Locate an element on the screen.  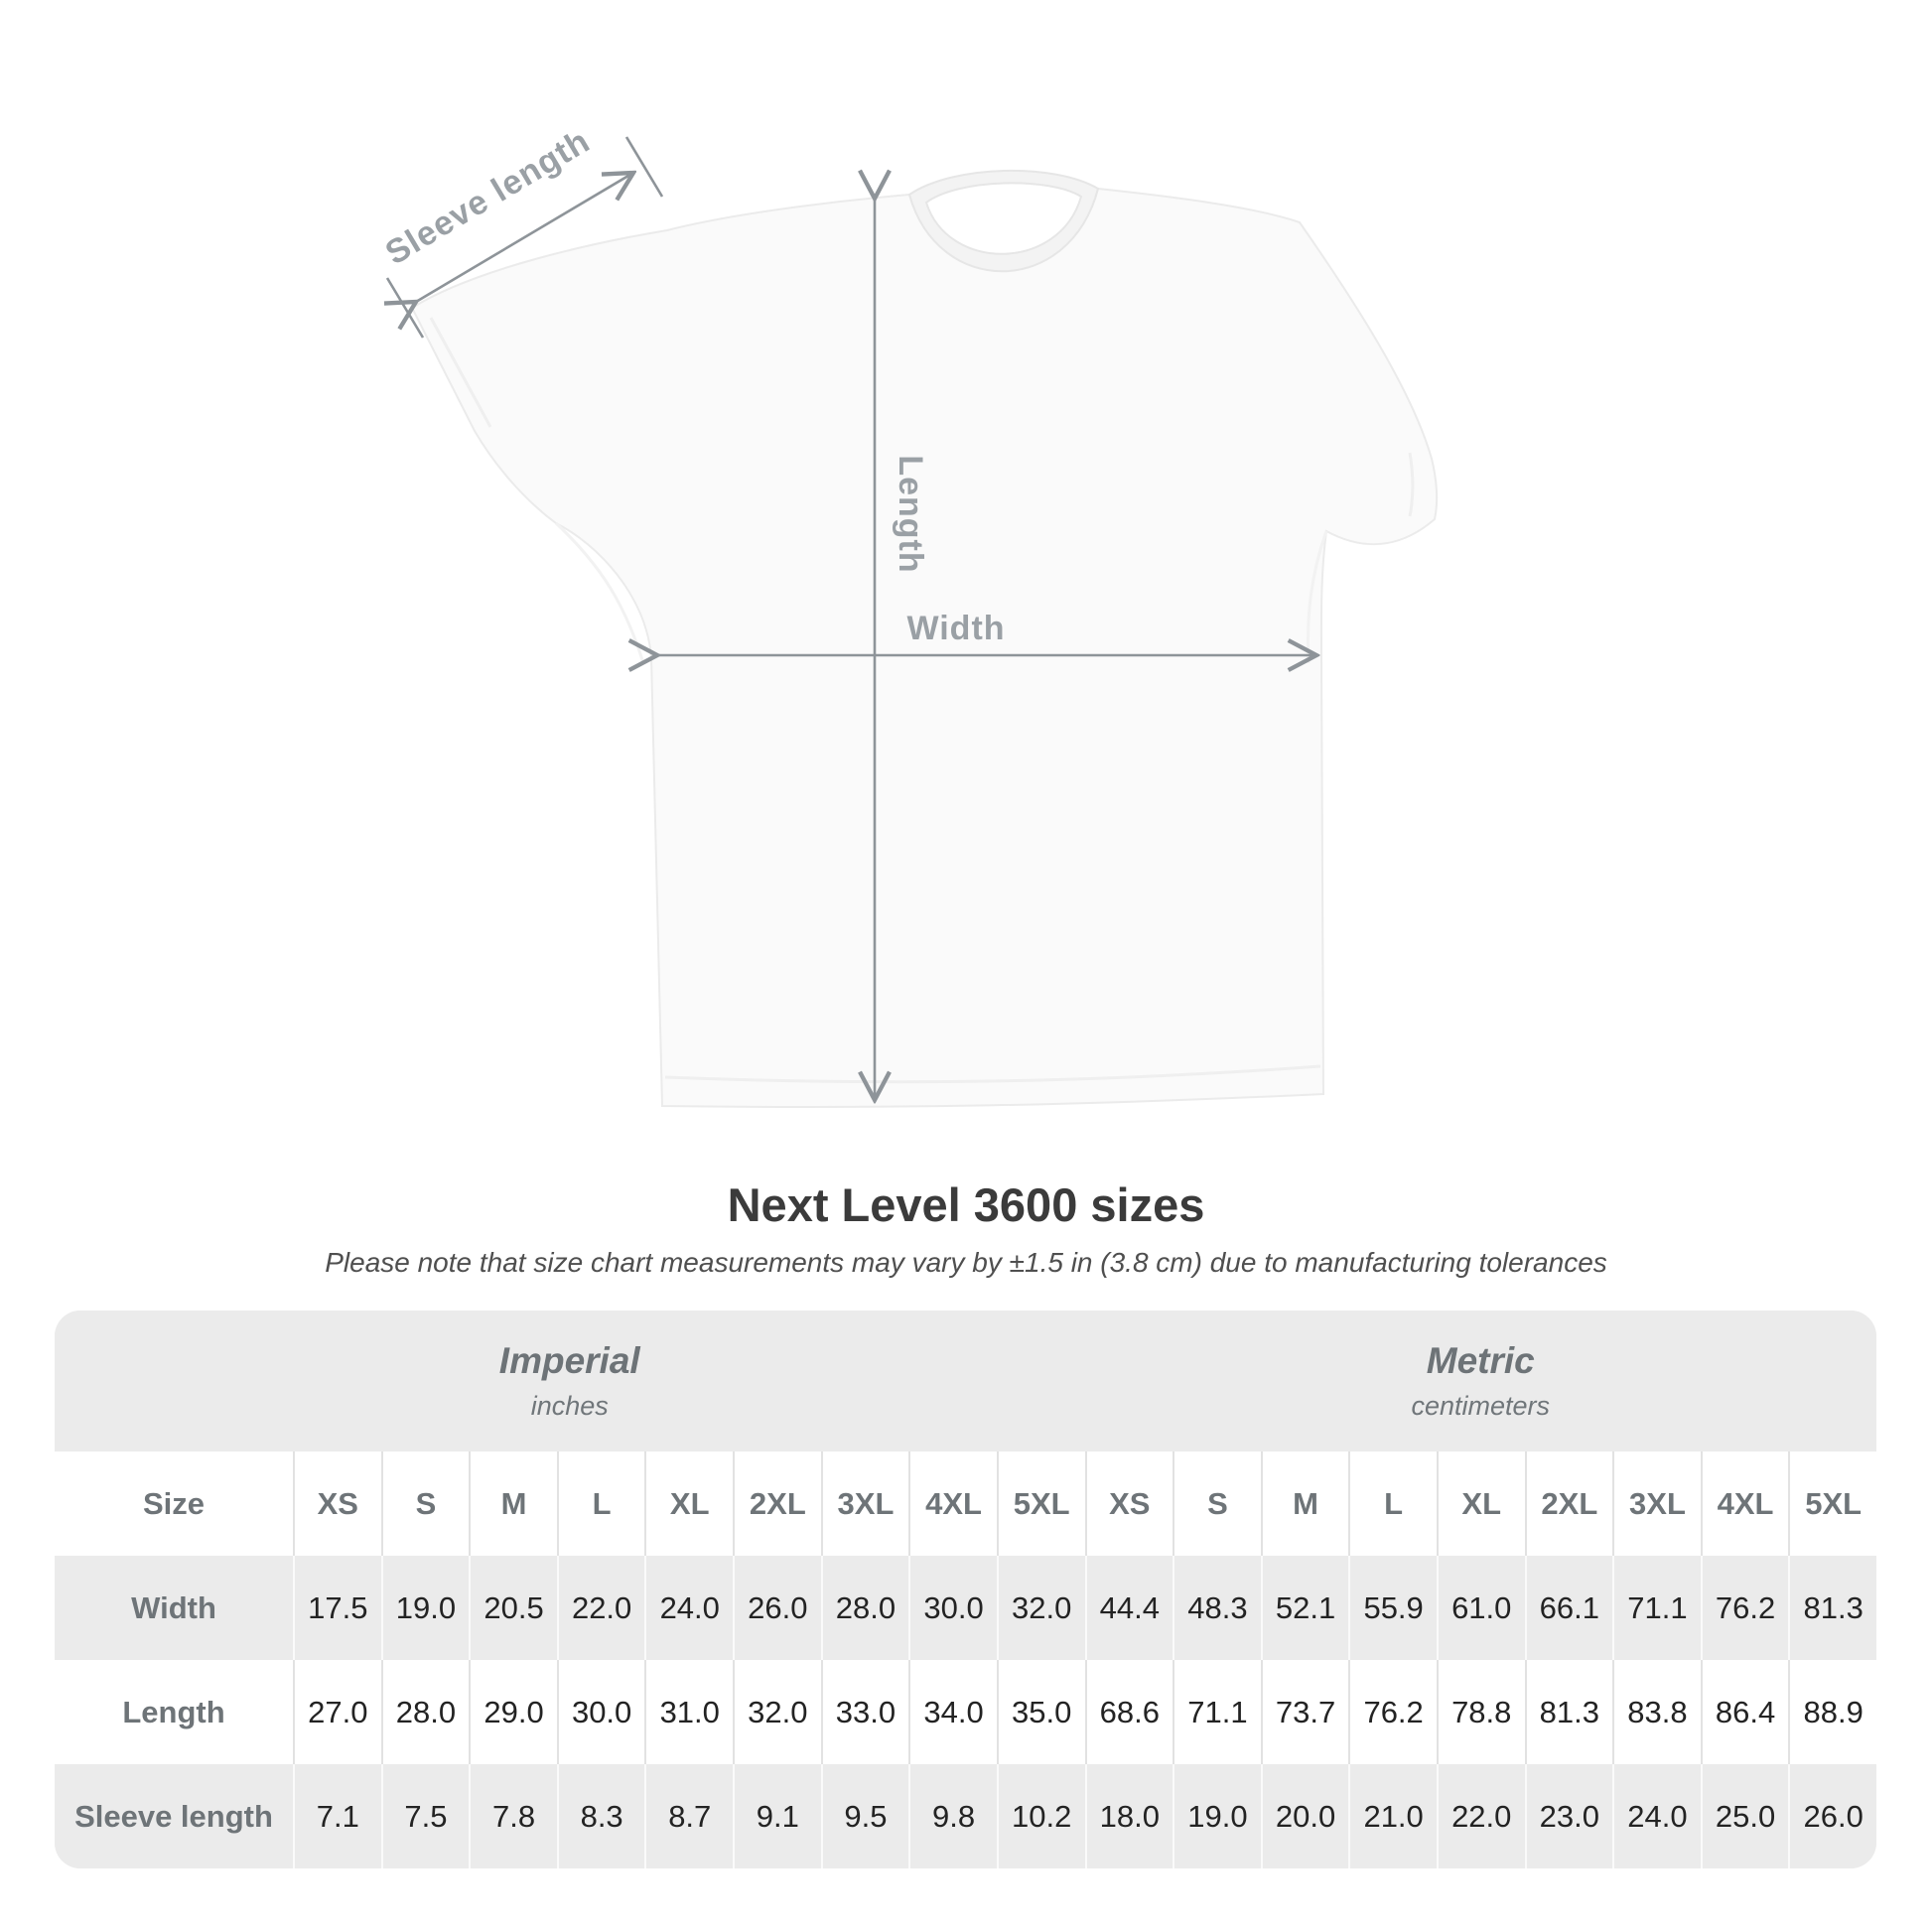
table-cell: 86.4 is located at coordinates (1745, 1712).